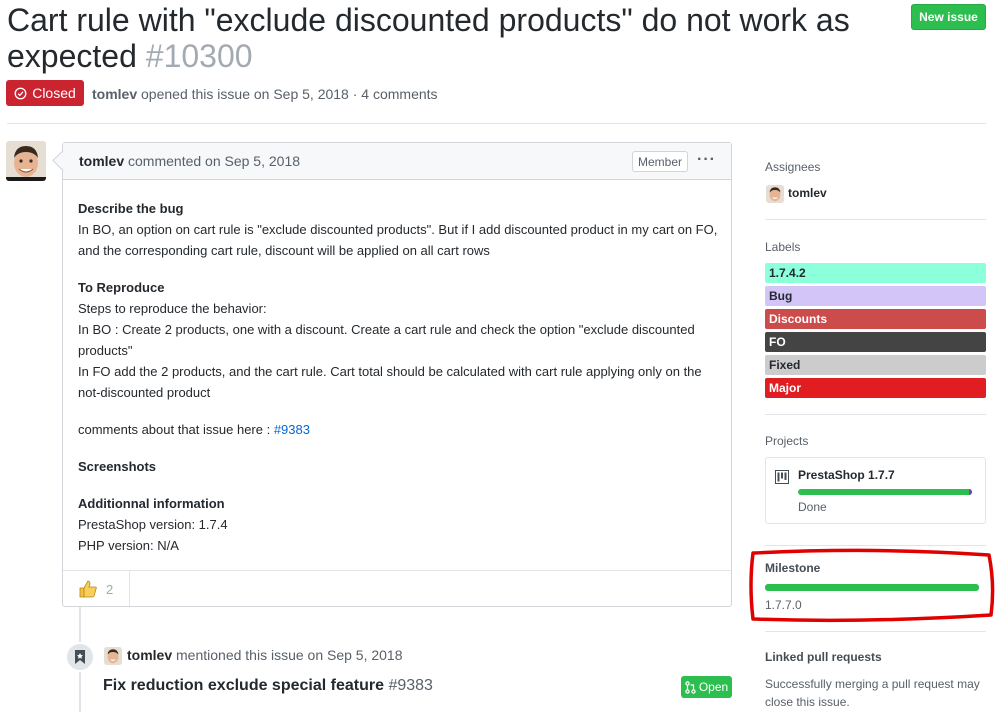 The image size is (997, 712). I want to click on linked-pr-number: #9383, so click(410, 685).